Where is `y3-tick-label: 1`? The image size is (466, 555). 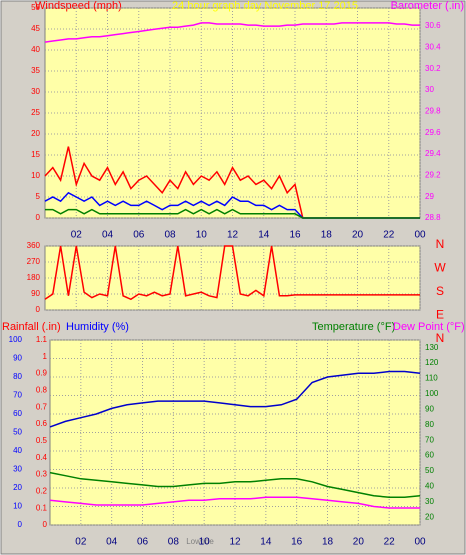
y3-tick-label: 1 is located at coordinates (45, 356).